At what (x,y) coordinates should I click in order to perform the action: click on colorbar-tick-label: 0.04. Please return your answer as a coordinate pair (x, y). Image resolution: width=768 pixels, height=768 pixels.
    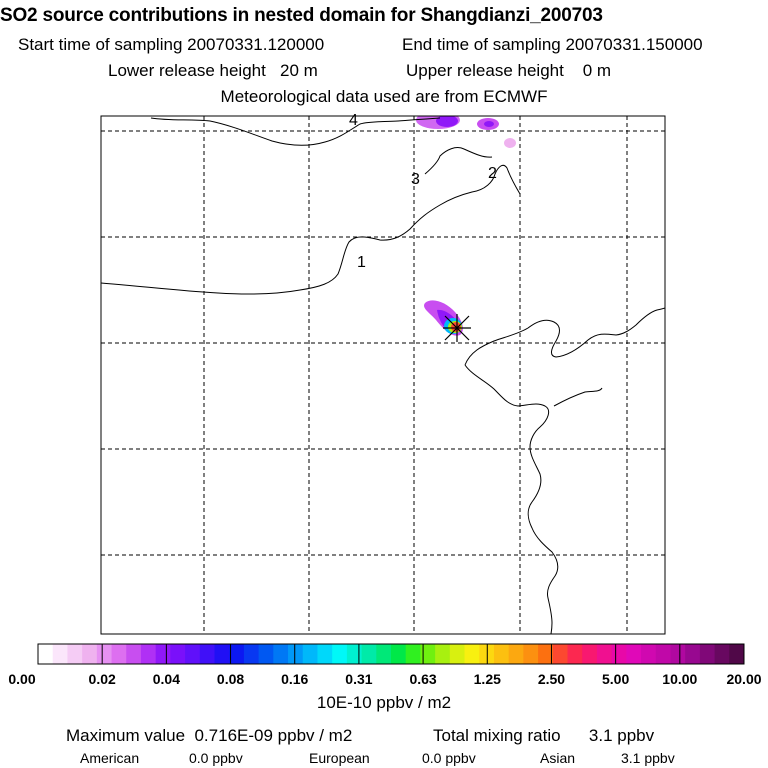
    Looking at the image, I should click on (166, 679).